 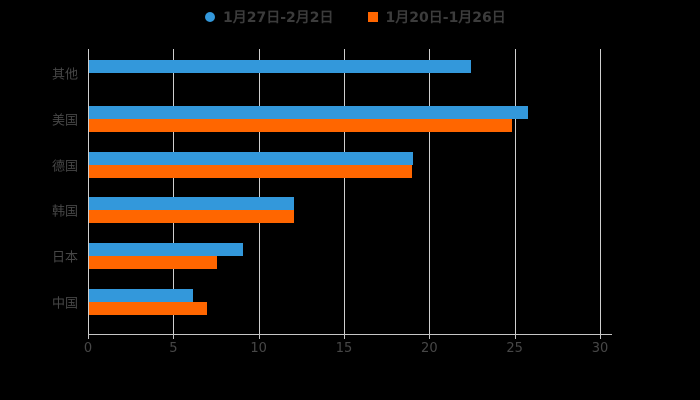 What do you see at coordinates (191, 217) in the screenshot?
I see `bar-韩国-series-2` at bounding box center [191, 217].